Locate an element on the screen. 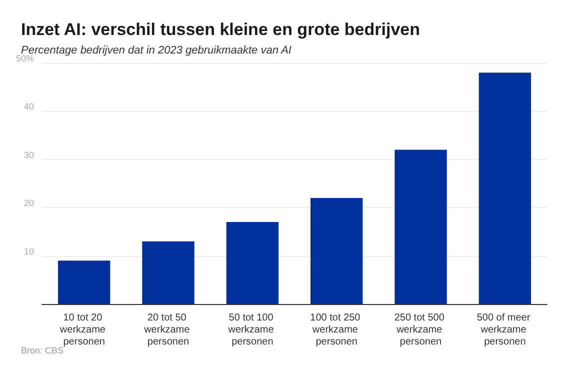  y-tick-label: 30 is located at coordinates (29, 155).